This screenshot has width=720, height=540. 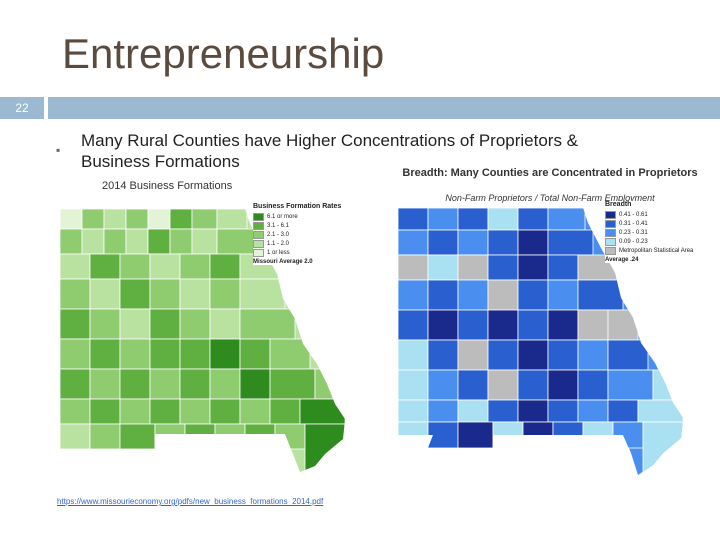 I want to click on legend-item: 1.1 - 2.0, so click(x=303, y=243).